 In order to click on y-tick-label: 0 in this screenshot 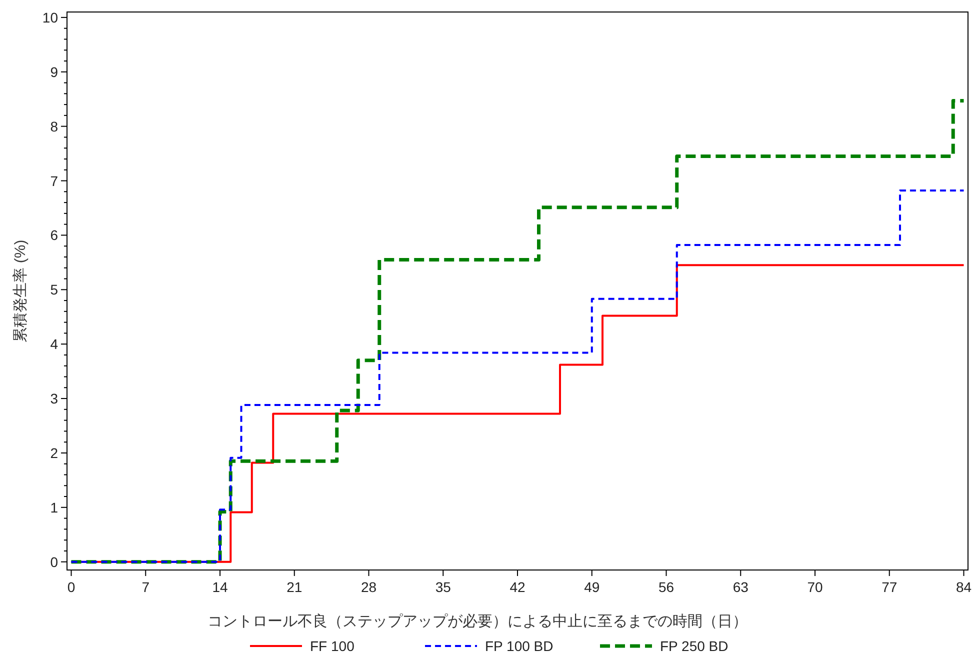, I will do `click(54, 562)`.